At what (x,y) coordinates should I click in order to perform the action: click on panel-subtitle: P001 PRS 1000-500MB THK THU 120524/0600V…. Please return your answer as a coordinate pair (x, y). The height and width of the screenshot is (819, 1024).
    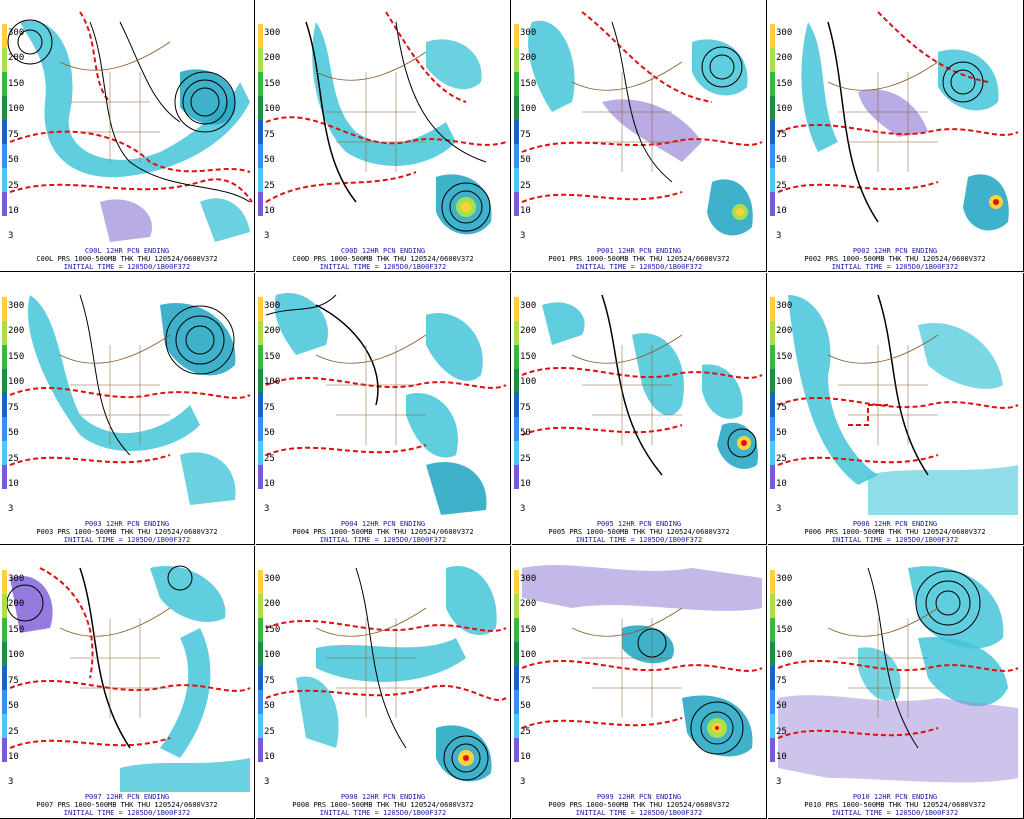
    Looking at the image, I should click on (639, 259).